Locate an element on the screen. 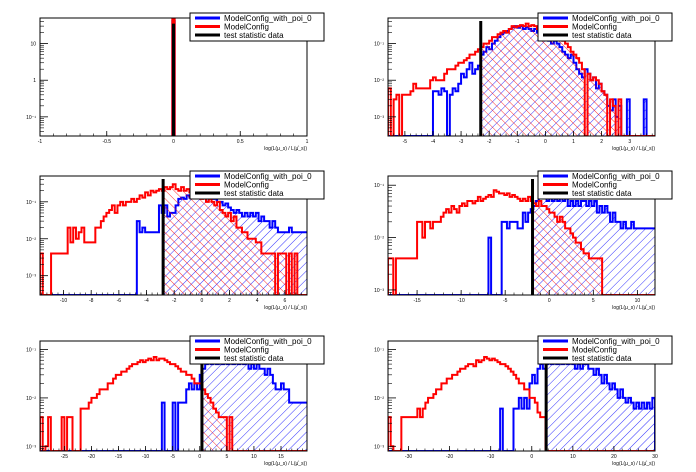 Image resolution: width=696 pixels, height=472 pixels. x-tick-label: -25 is located at coordinates (64, 457).